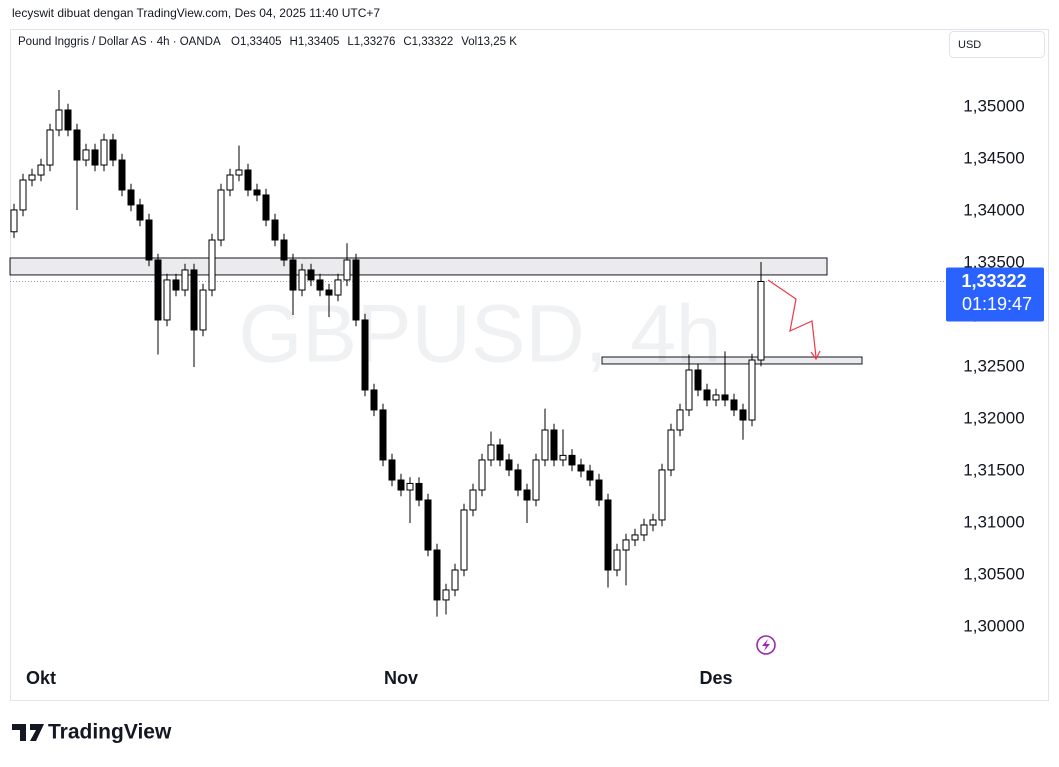 This screenshot has height=767, width=1059. Describe the element at coordinates (28, 732) in the screenshot. I see `brand-logo` at that location.